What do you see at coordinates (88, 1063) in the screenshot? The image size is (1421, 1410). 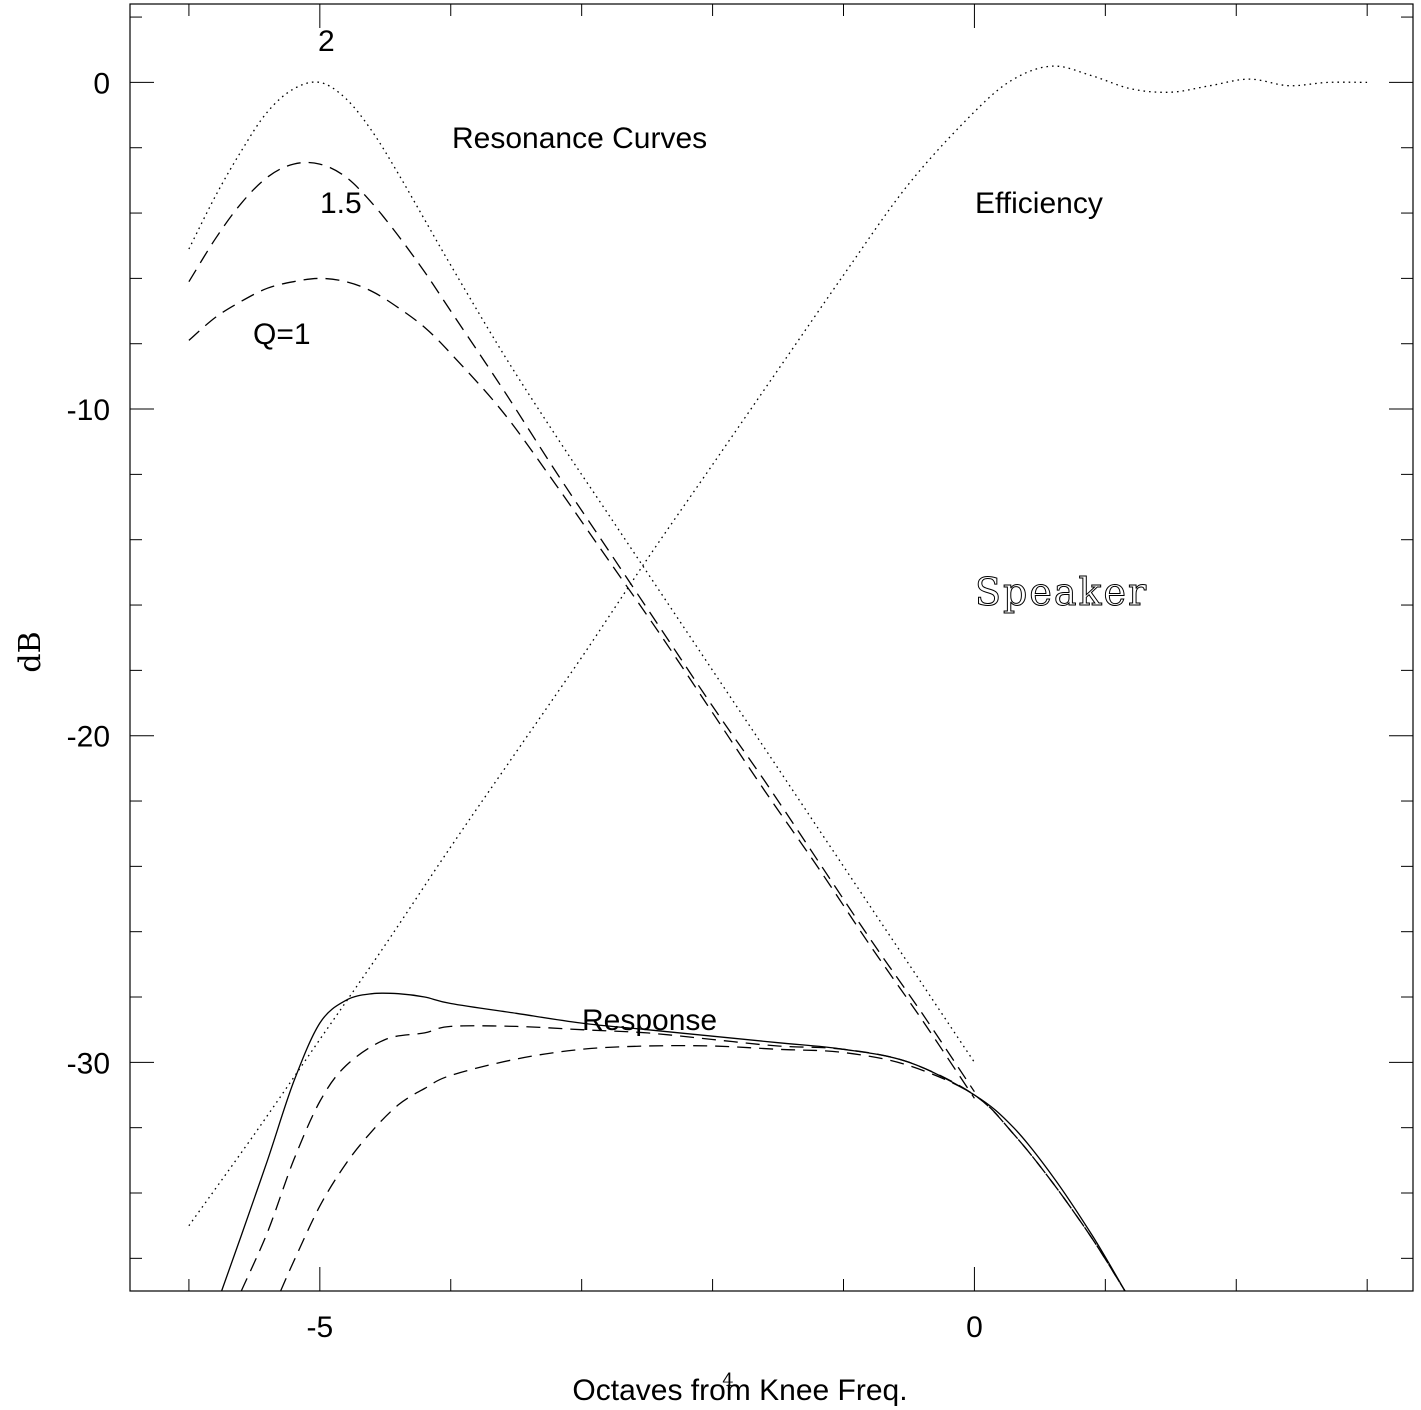 I see `y-tick-label: -30` at bounding box center [88, 1063].